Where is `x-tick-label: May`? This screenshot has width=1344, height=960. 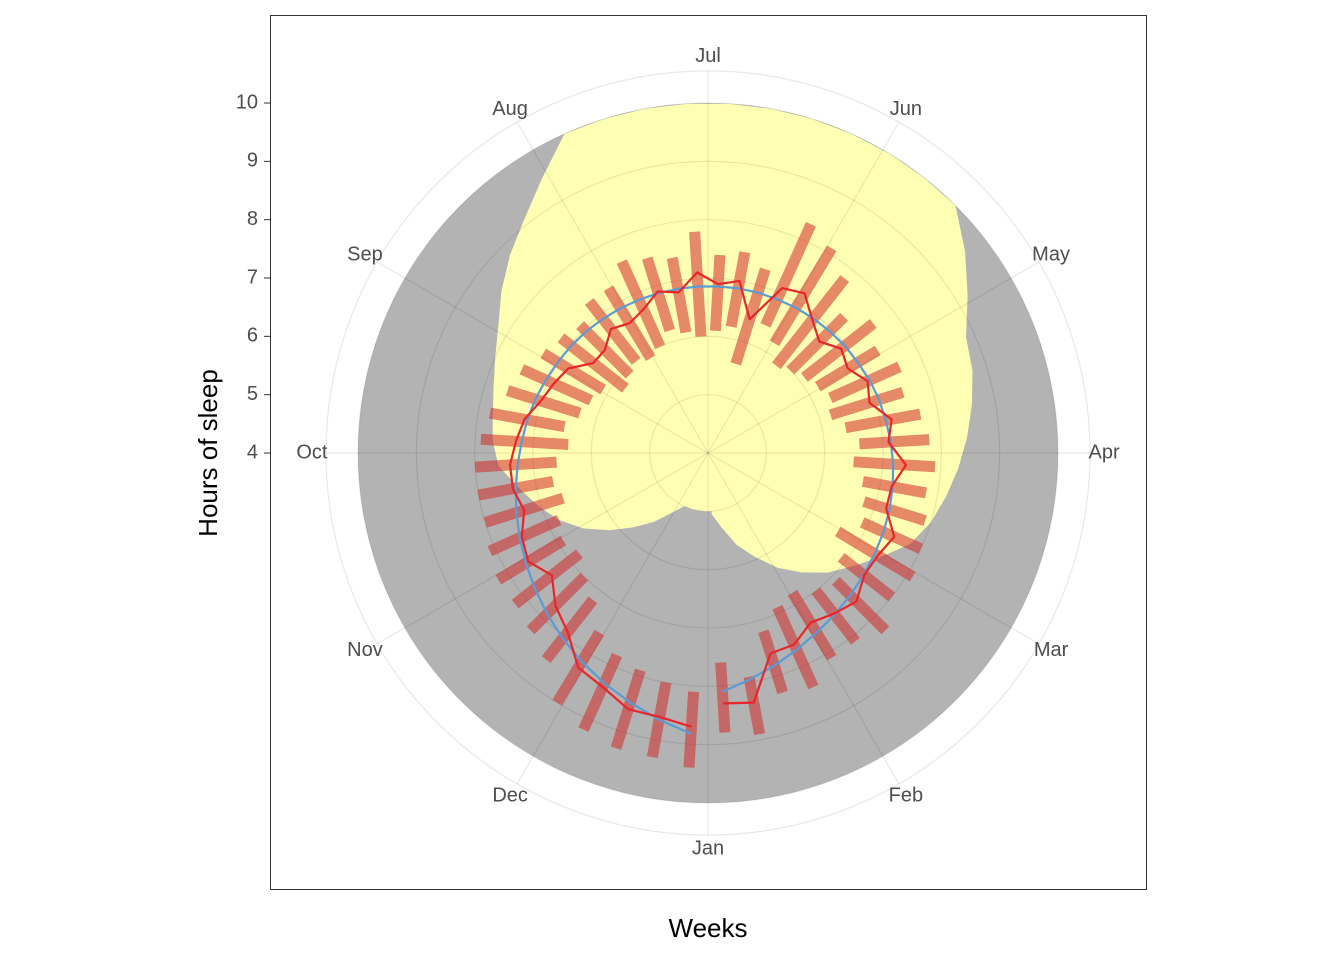
x-tick-label: May is located at coordinates (1051, 254).